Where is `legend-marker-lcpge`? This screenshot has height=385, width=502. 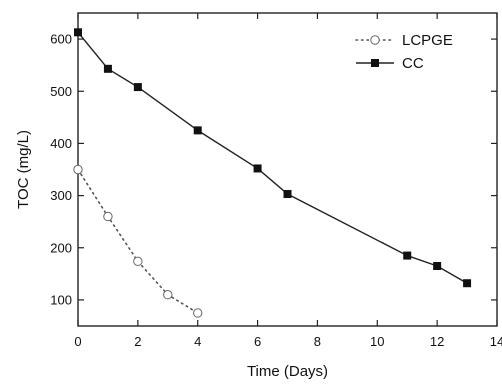
legend-marker-lcpge is located at coordinates (375, 40).